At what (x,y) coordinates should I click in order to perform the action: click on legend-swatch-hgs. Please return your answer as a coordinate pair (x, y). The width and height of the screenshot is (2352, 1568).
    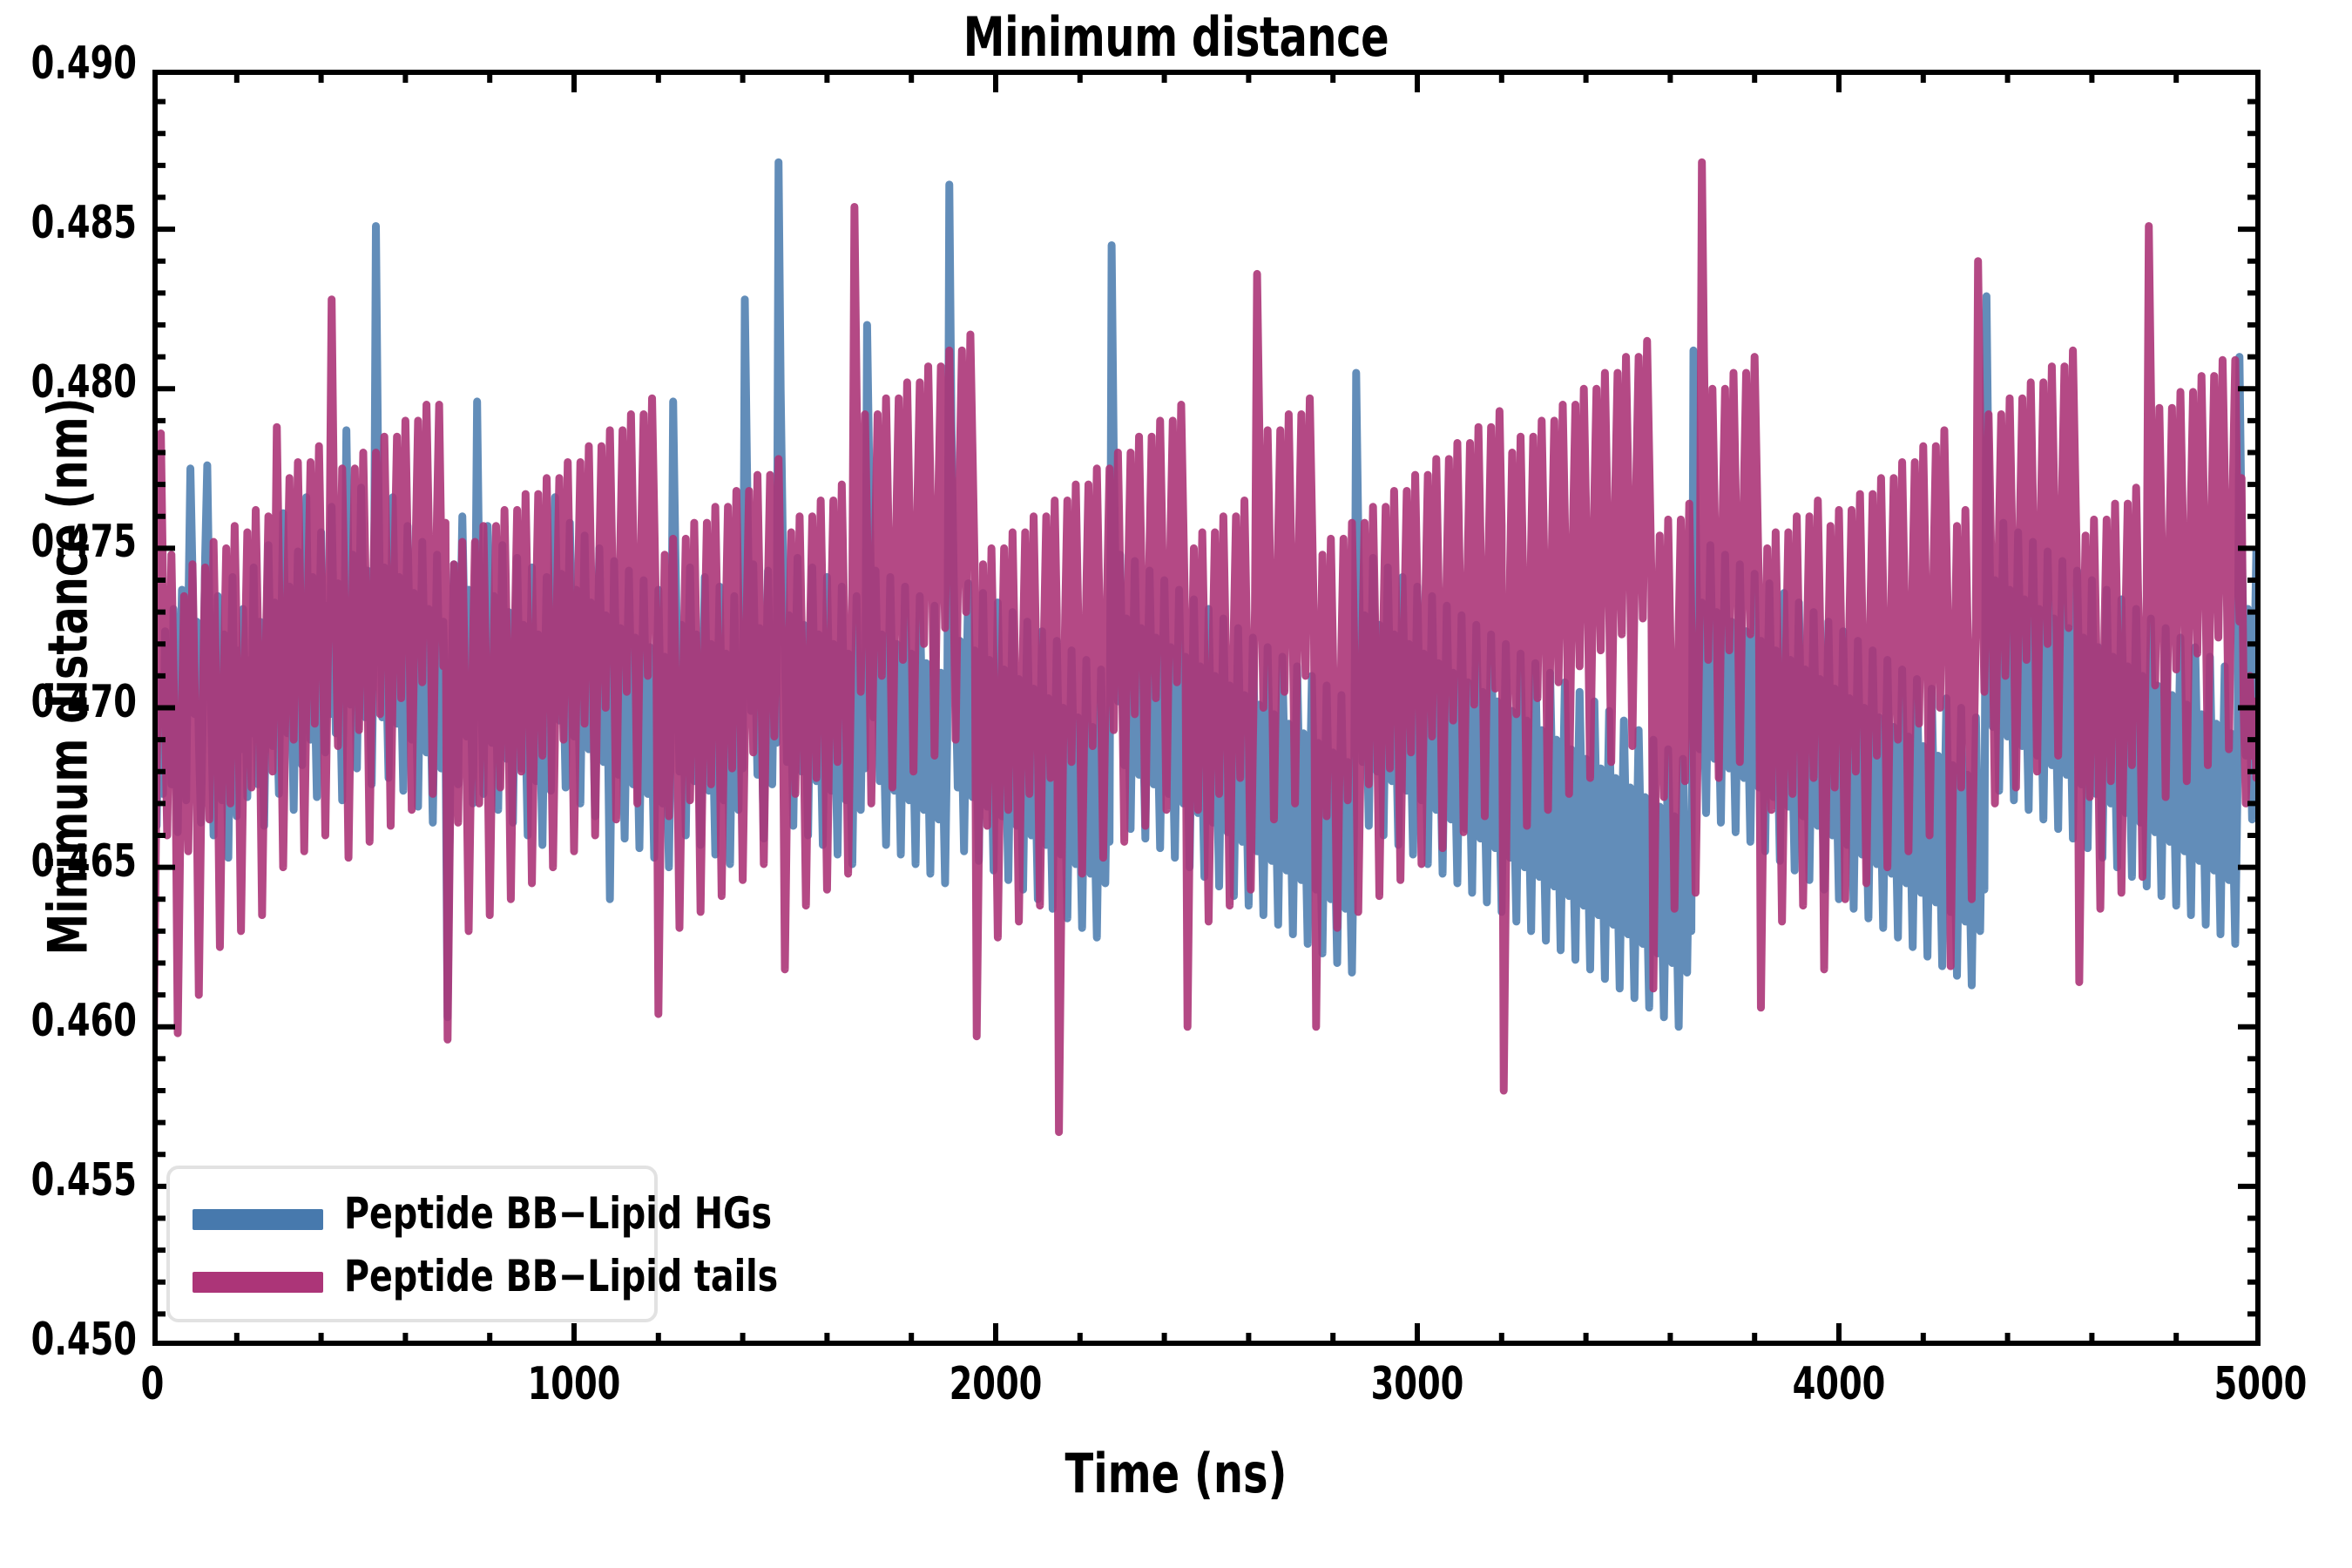
    Looking at the image, I should click on (258, 1219).